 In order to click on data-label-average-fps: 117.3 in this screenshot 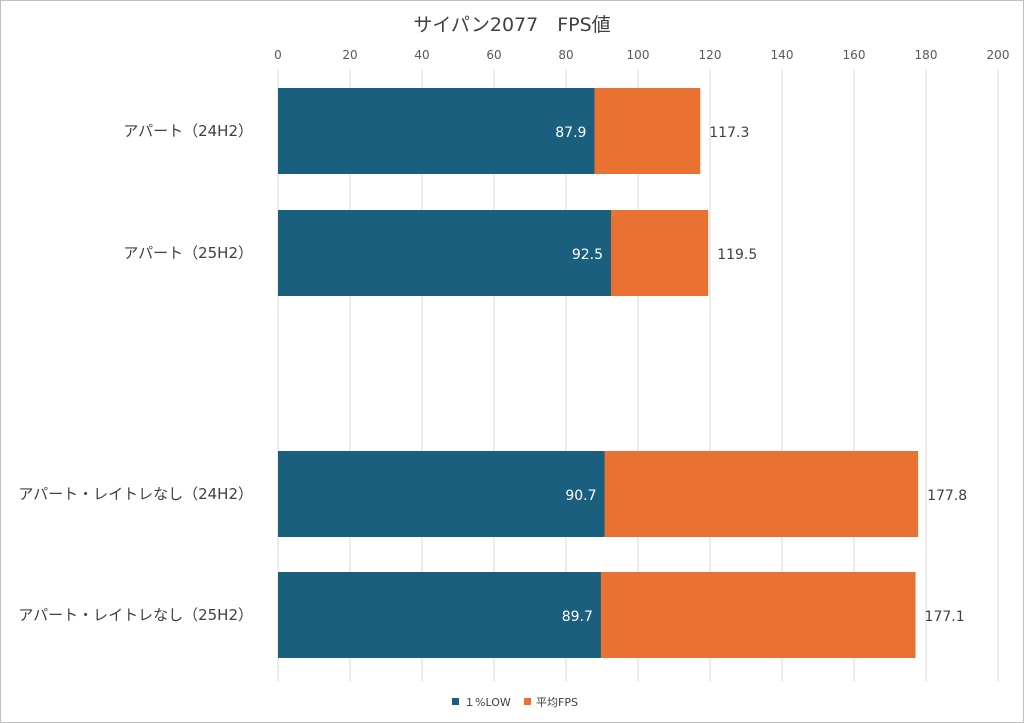, I will do `click(729, 133)`.